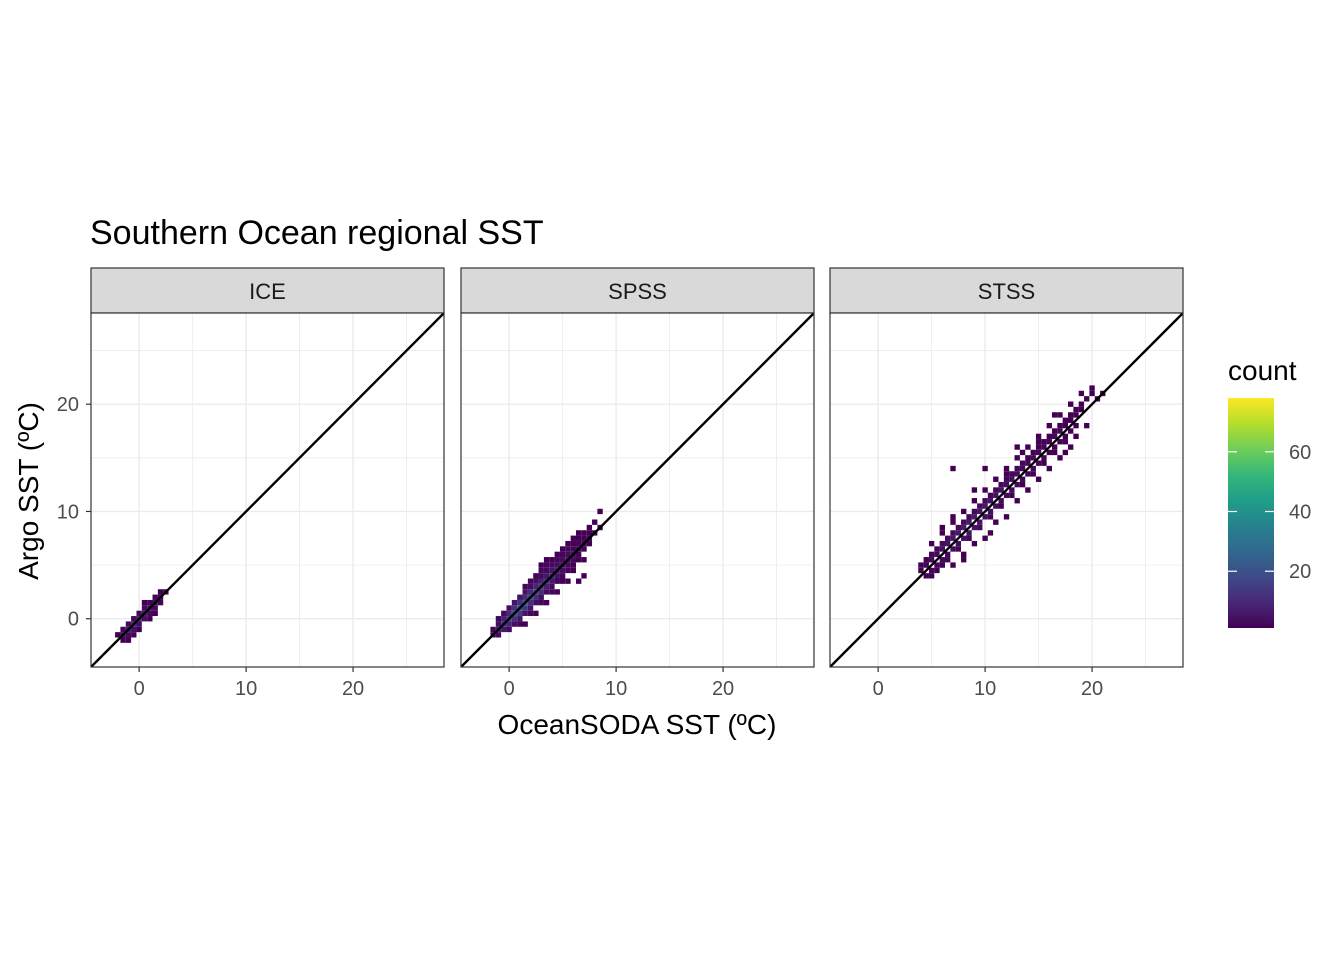 Image resolution: width=1344 pixels, height=960 pixels. I want to click on identity-line-ice, so click(267, 490).